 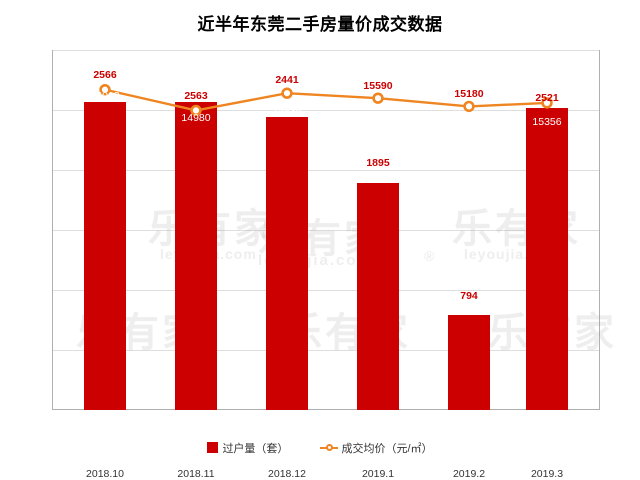 I want to click on legend-item-bar: 过户量（套）, so click(x=247, y=448).